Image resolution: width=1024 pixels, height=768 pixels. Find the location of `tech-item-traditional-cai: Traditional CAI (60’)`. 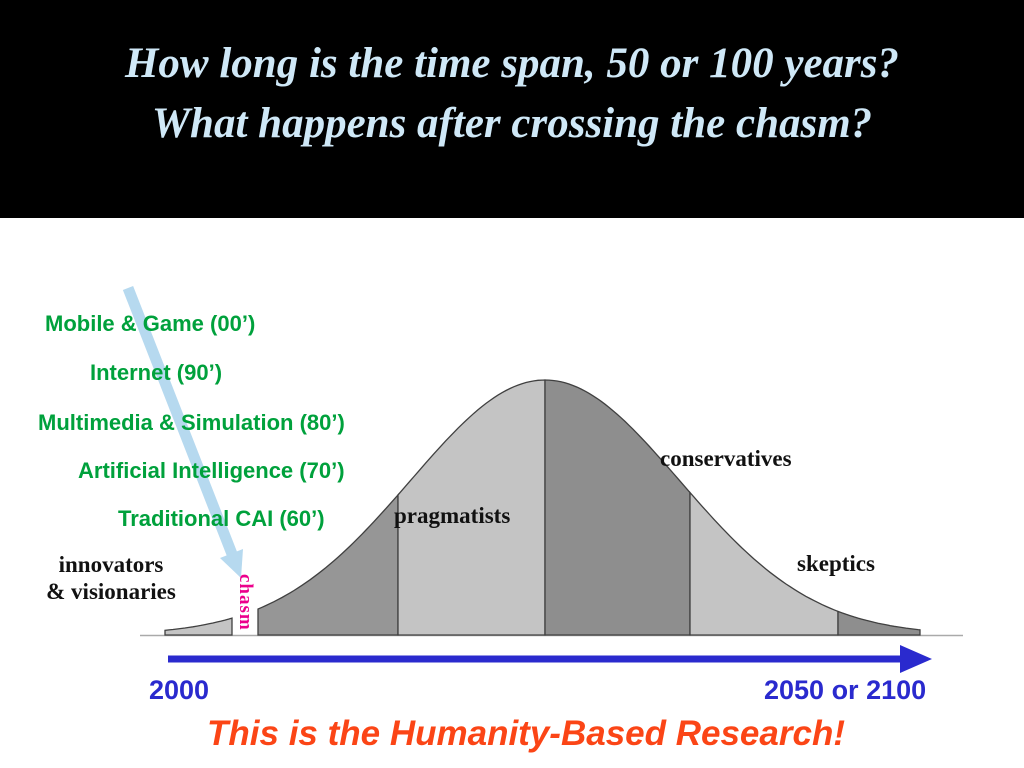

tech-item-traditional-cai: Traditional CAI (60’) is located at coordinates (221, 518).